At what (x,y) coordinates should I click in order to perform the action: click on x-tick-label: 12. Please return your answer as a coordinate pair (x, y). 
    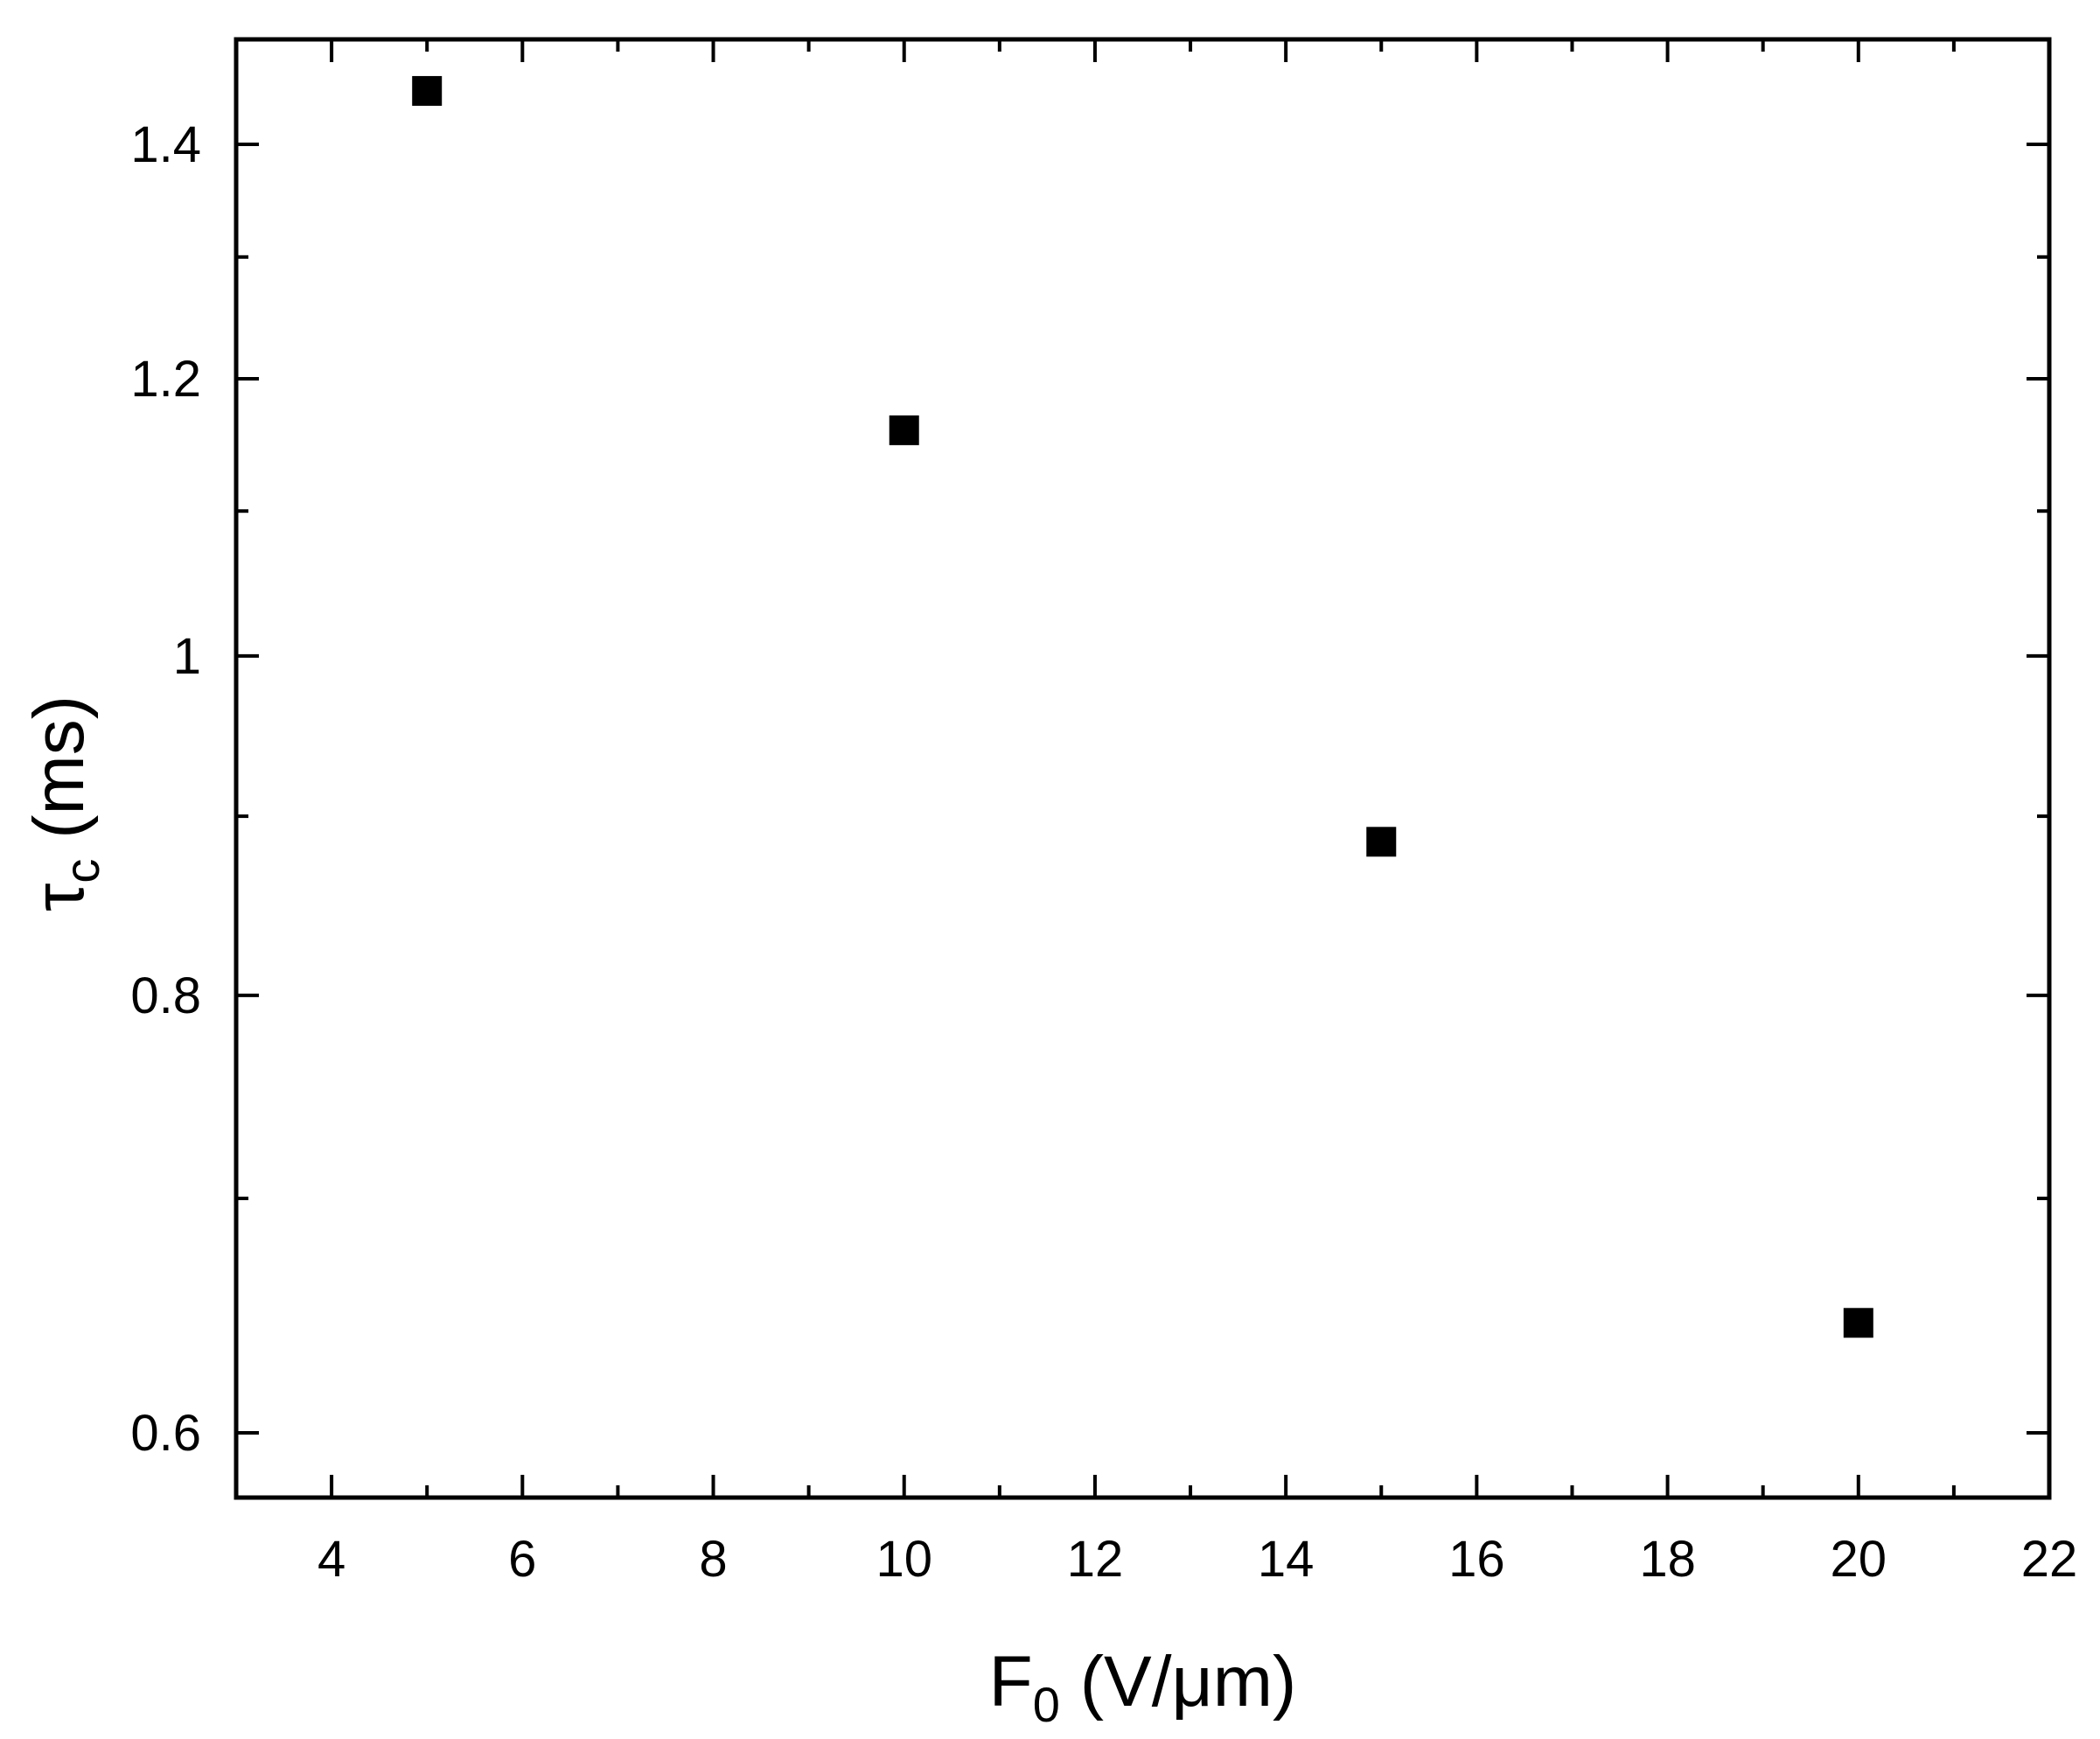
    Looking at the image, I should click on (1095, 1559).